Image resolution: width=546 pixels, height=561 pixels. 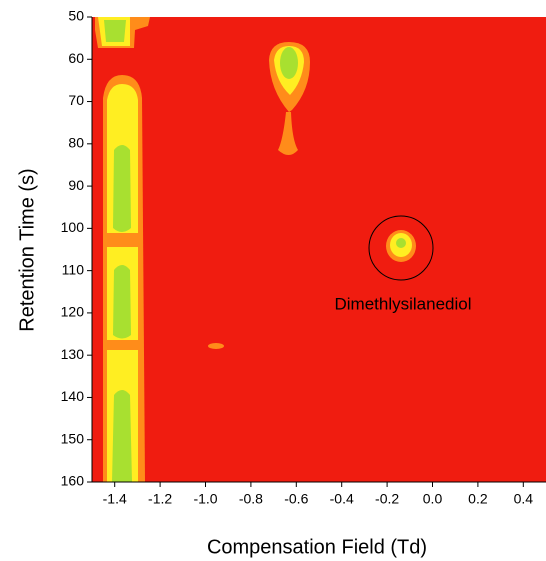 I want to click on x-tick-label: 0.2, so click(x=478, y=499).